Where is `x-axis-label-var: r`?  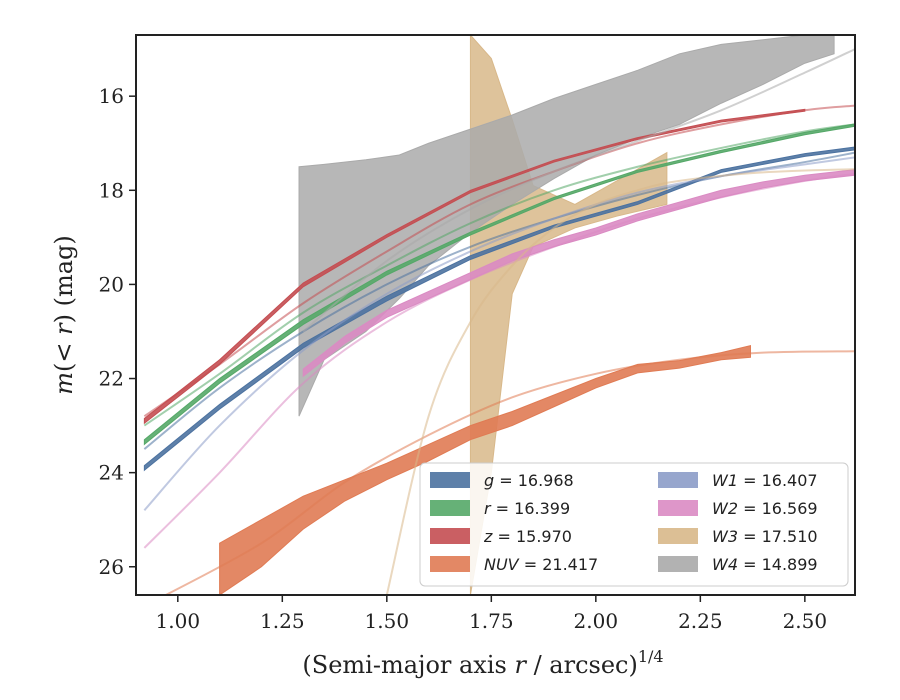 x-axis-label-var: r is located at coordinates (520, 665).